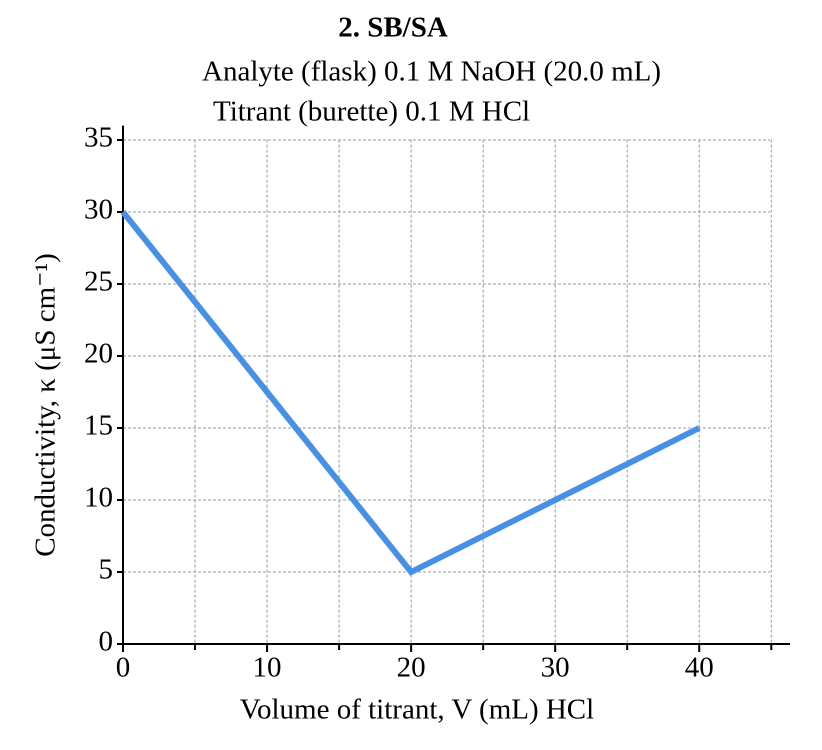 The image size is (822, 750). What do you see at coordinates (417, 710) in the screenshot?
I see `x-axis-label: Volume of titrant, V (mL) HCl` at bounding box center [417, 710].